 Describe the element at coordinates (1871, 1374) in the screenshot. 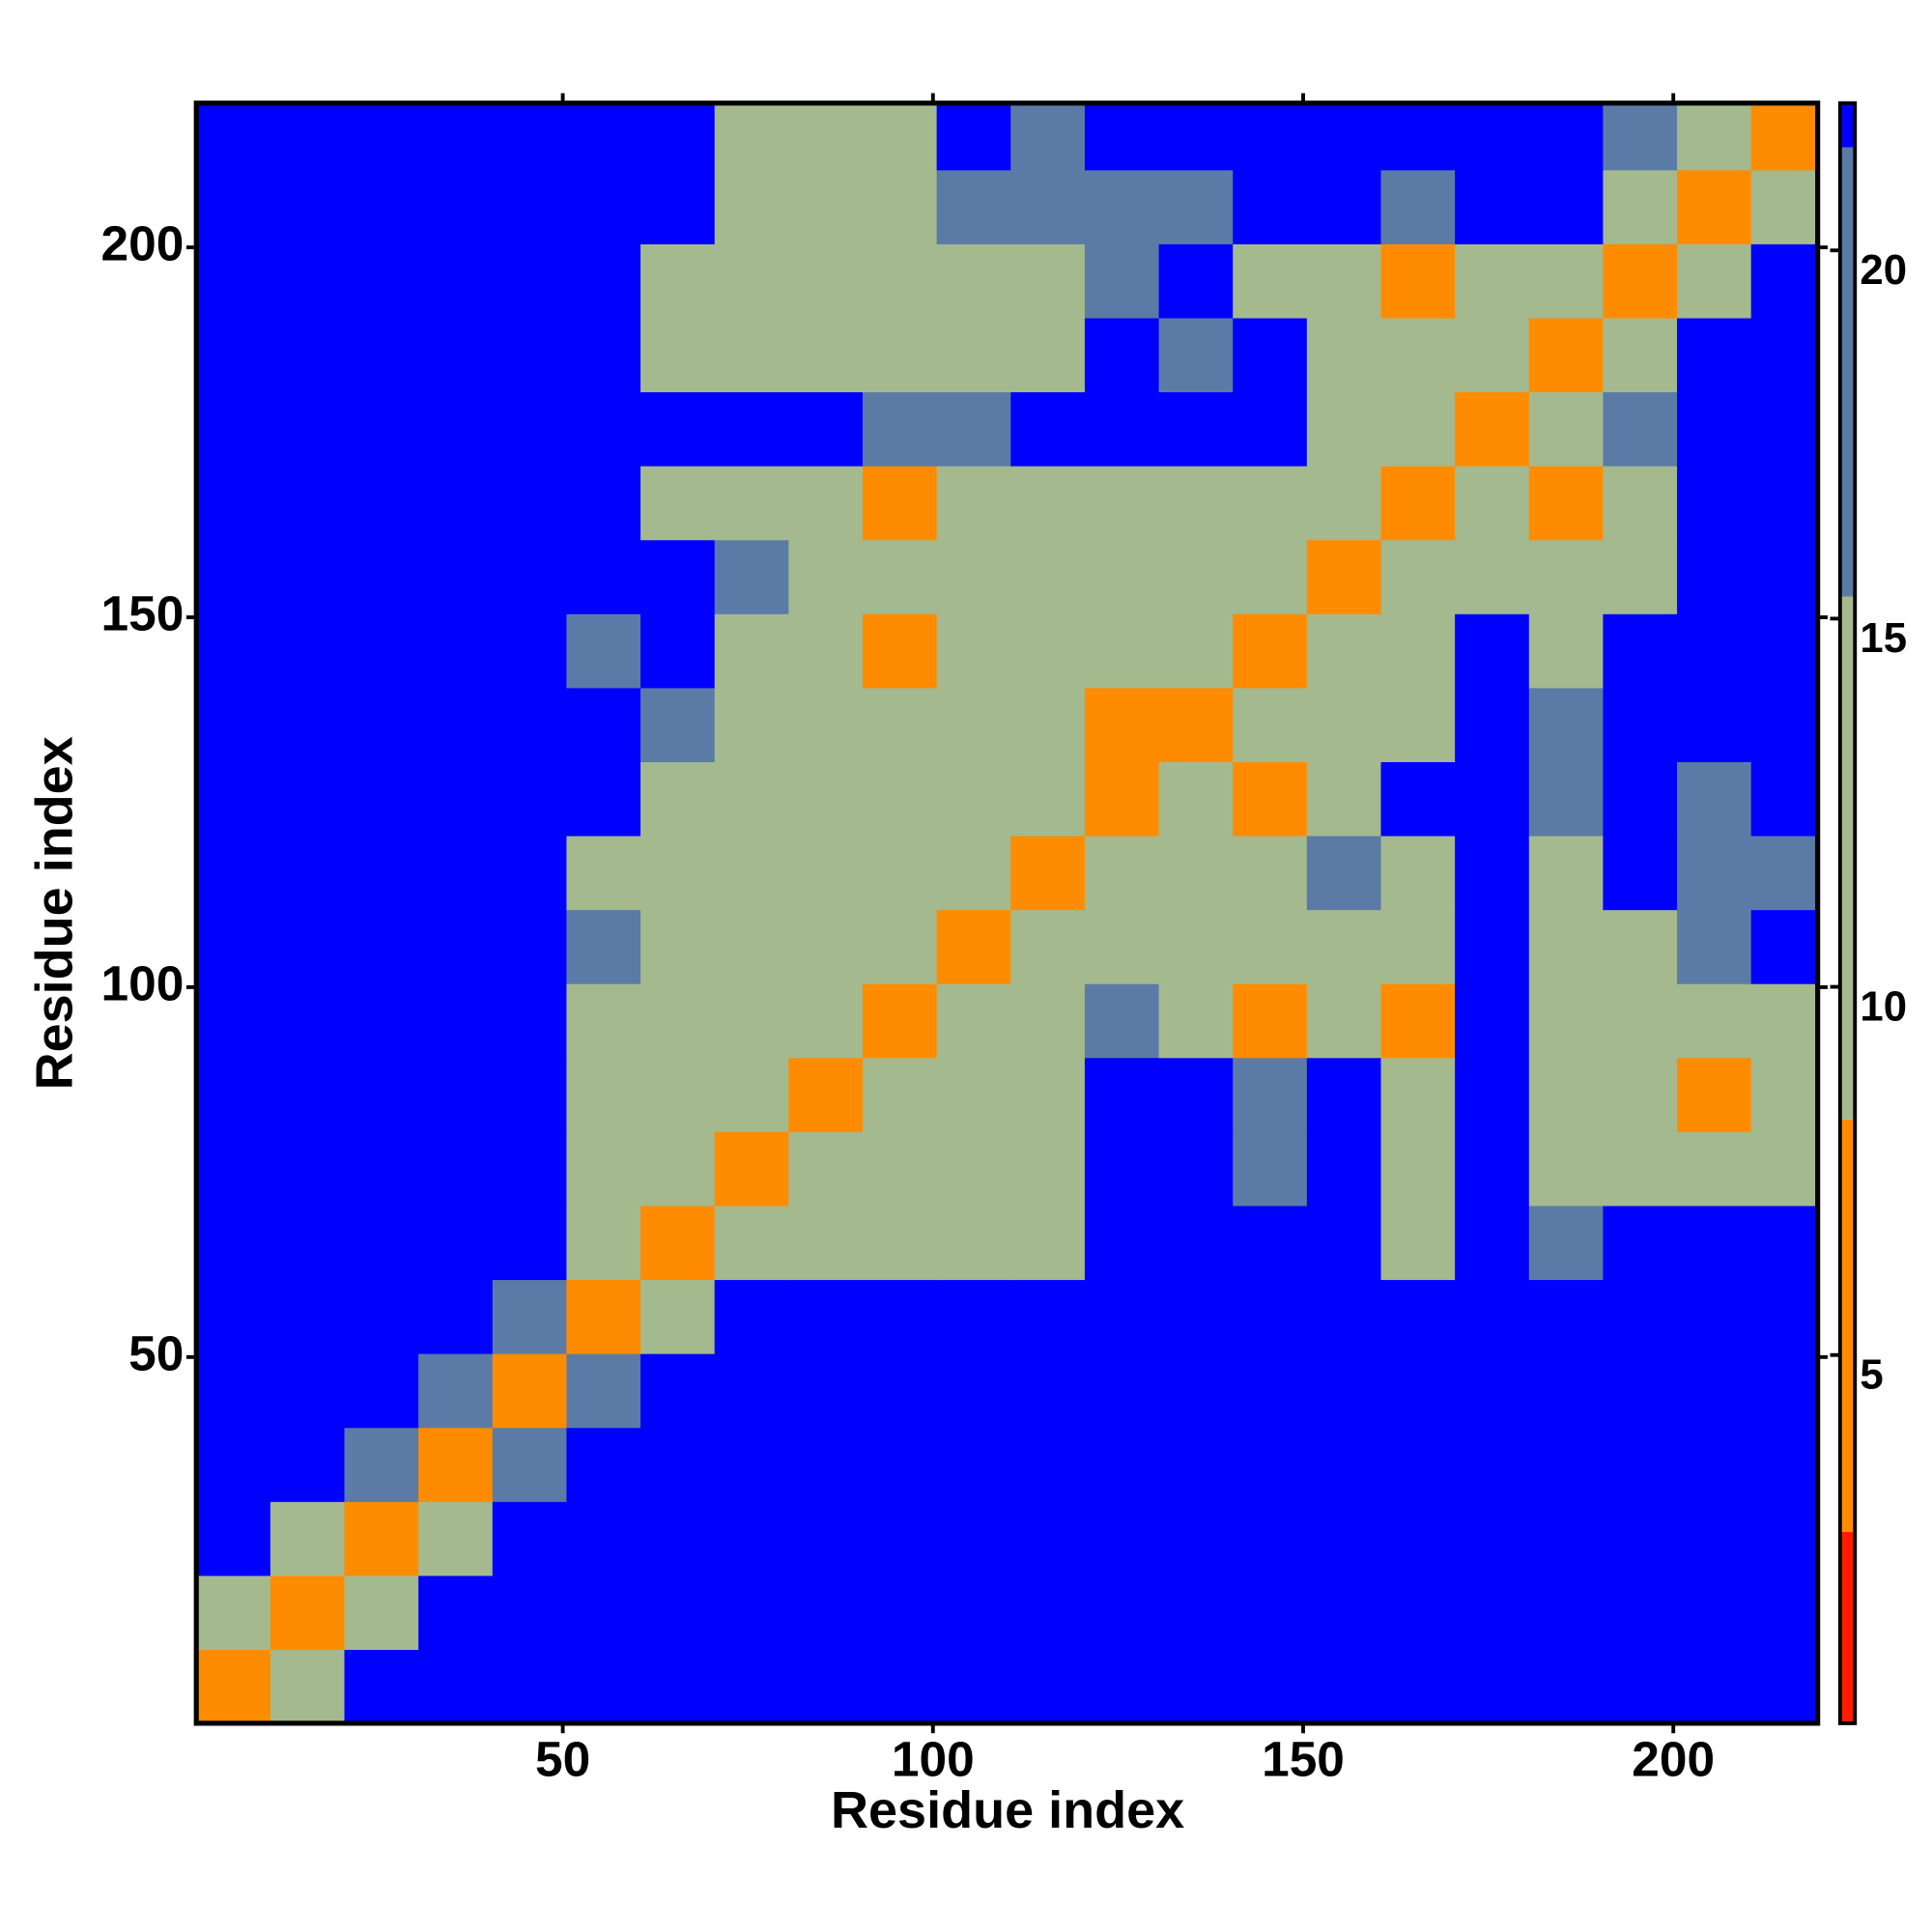

I see `colorbar-tick-label: 5` at that location.